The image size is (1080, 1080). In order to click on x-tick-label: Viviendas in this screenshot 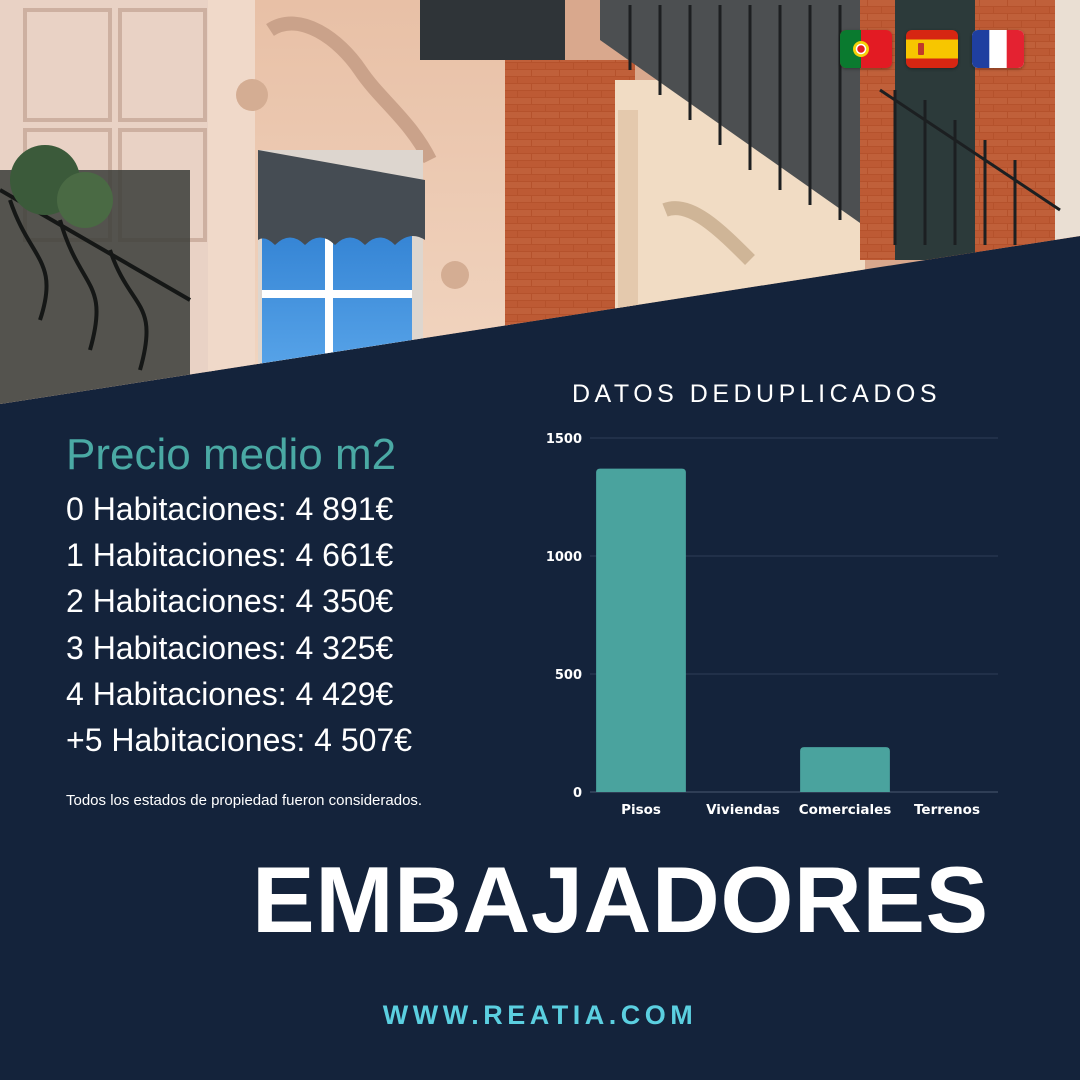, I will do `click(743, 810)`.